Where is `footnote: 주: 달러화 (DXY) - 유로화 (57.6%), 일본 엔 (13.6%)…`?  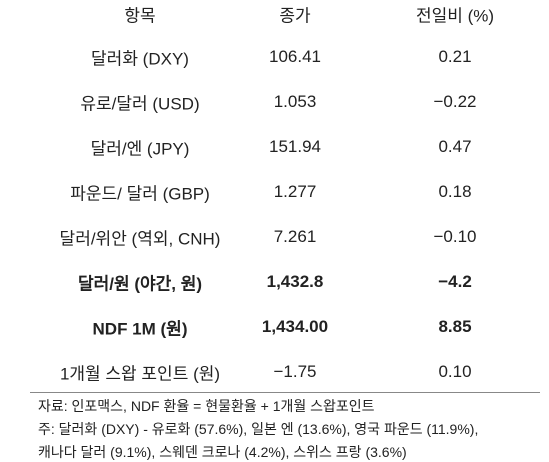
footnote: 주: 달러화 (DXY) - 유로화 (57.6%), 일본 엔 (13.6%)… is located at coordinates (258, 429).